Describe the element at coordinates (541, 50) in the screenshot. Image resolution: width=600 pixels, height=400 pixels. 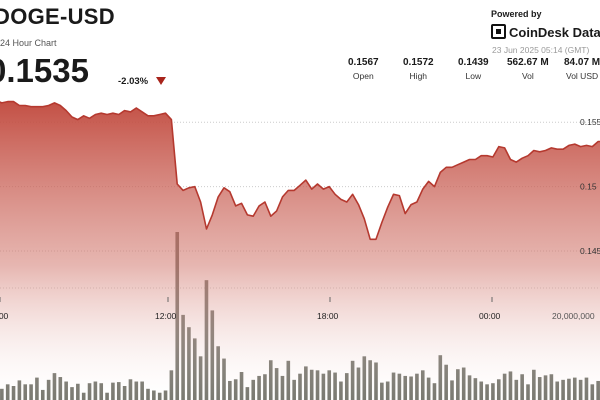
I see `timestamp: 23 Jun 2025 05:14 (GMT)` at that location.